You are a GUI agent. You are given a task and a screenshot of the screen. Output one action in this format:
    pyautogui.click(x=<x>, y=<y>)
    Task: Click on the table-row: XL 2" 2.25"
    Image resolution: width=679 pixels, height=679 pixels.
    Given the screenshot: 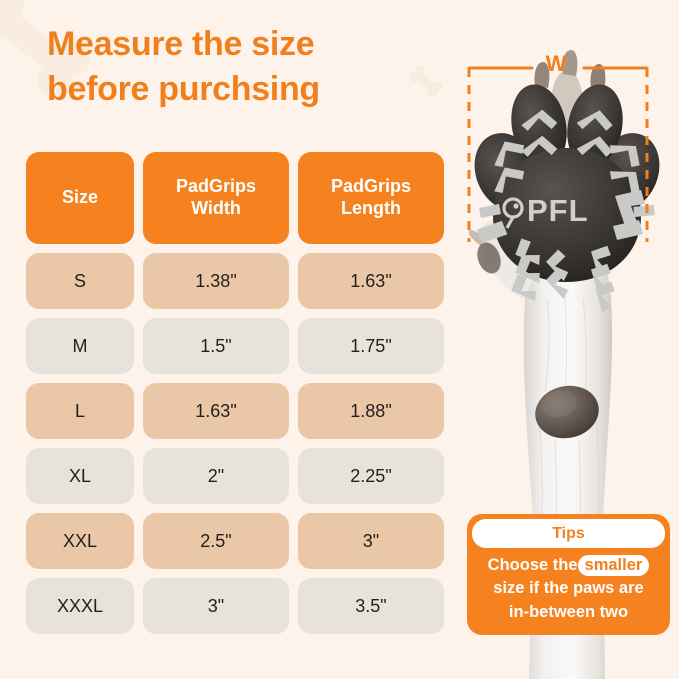 What is the action you would take?
    pyautogui.click(x=240, y=476)
    